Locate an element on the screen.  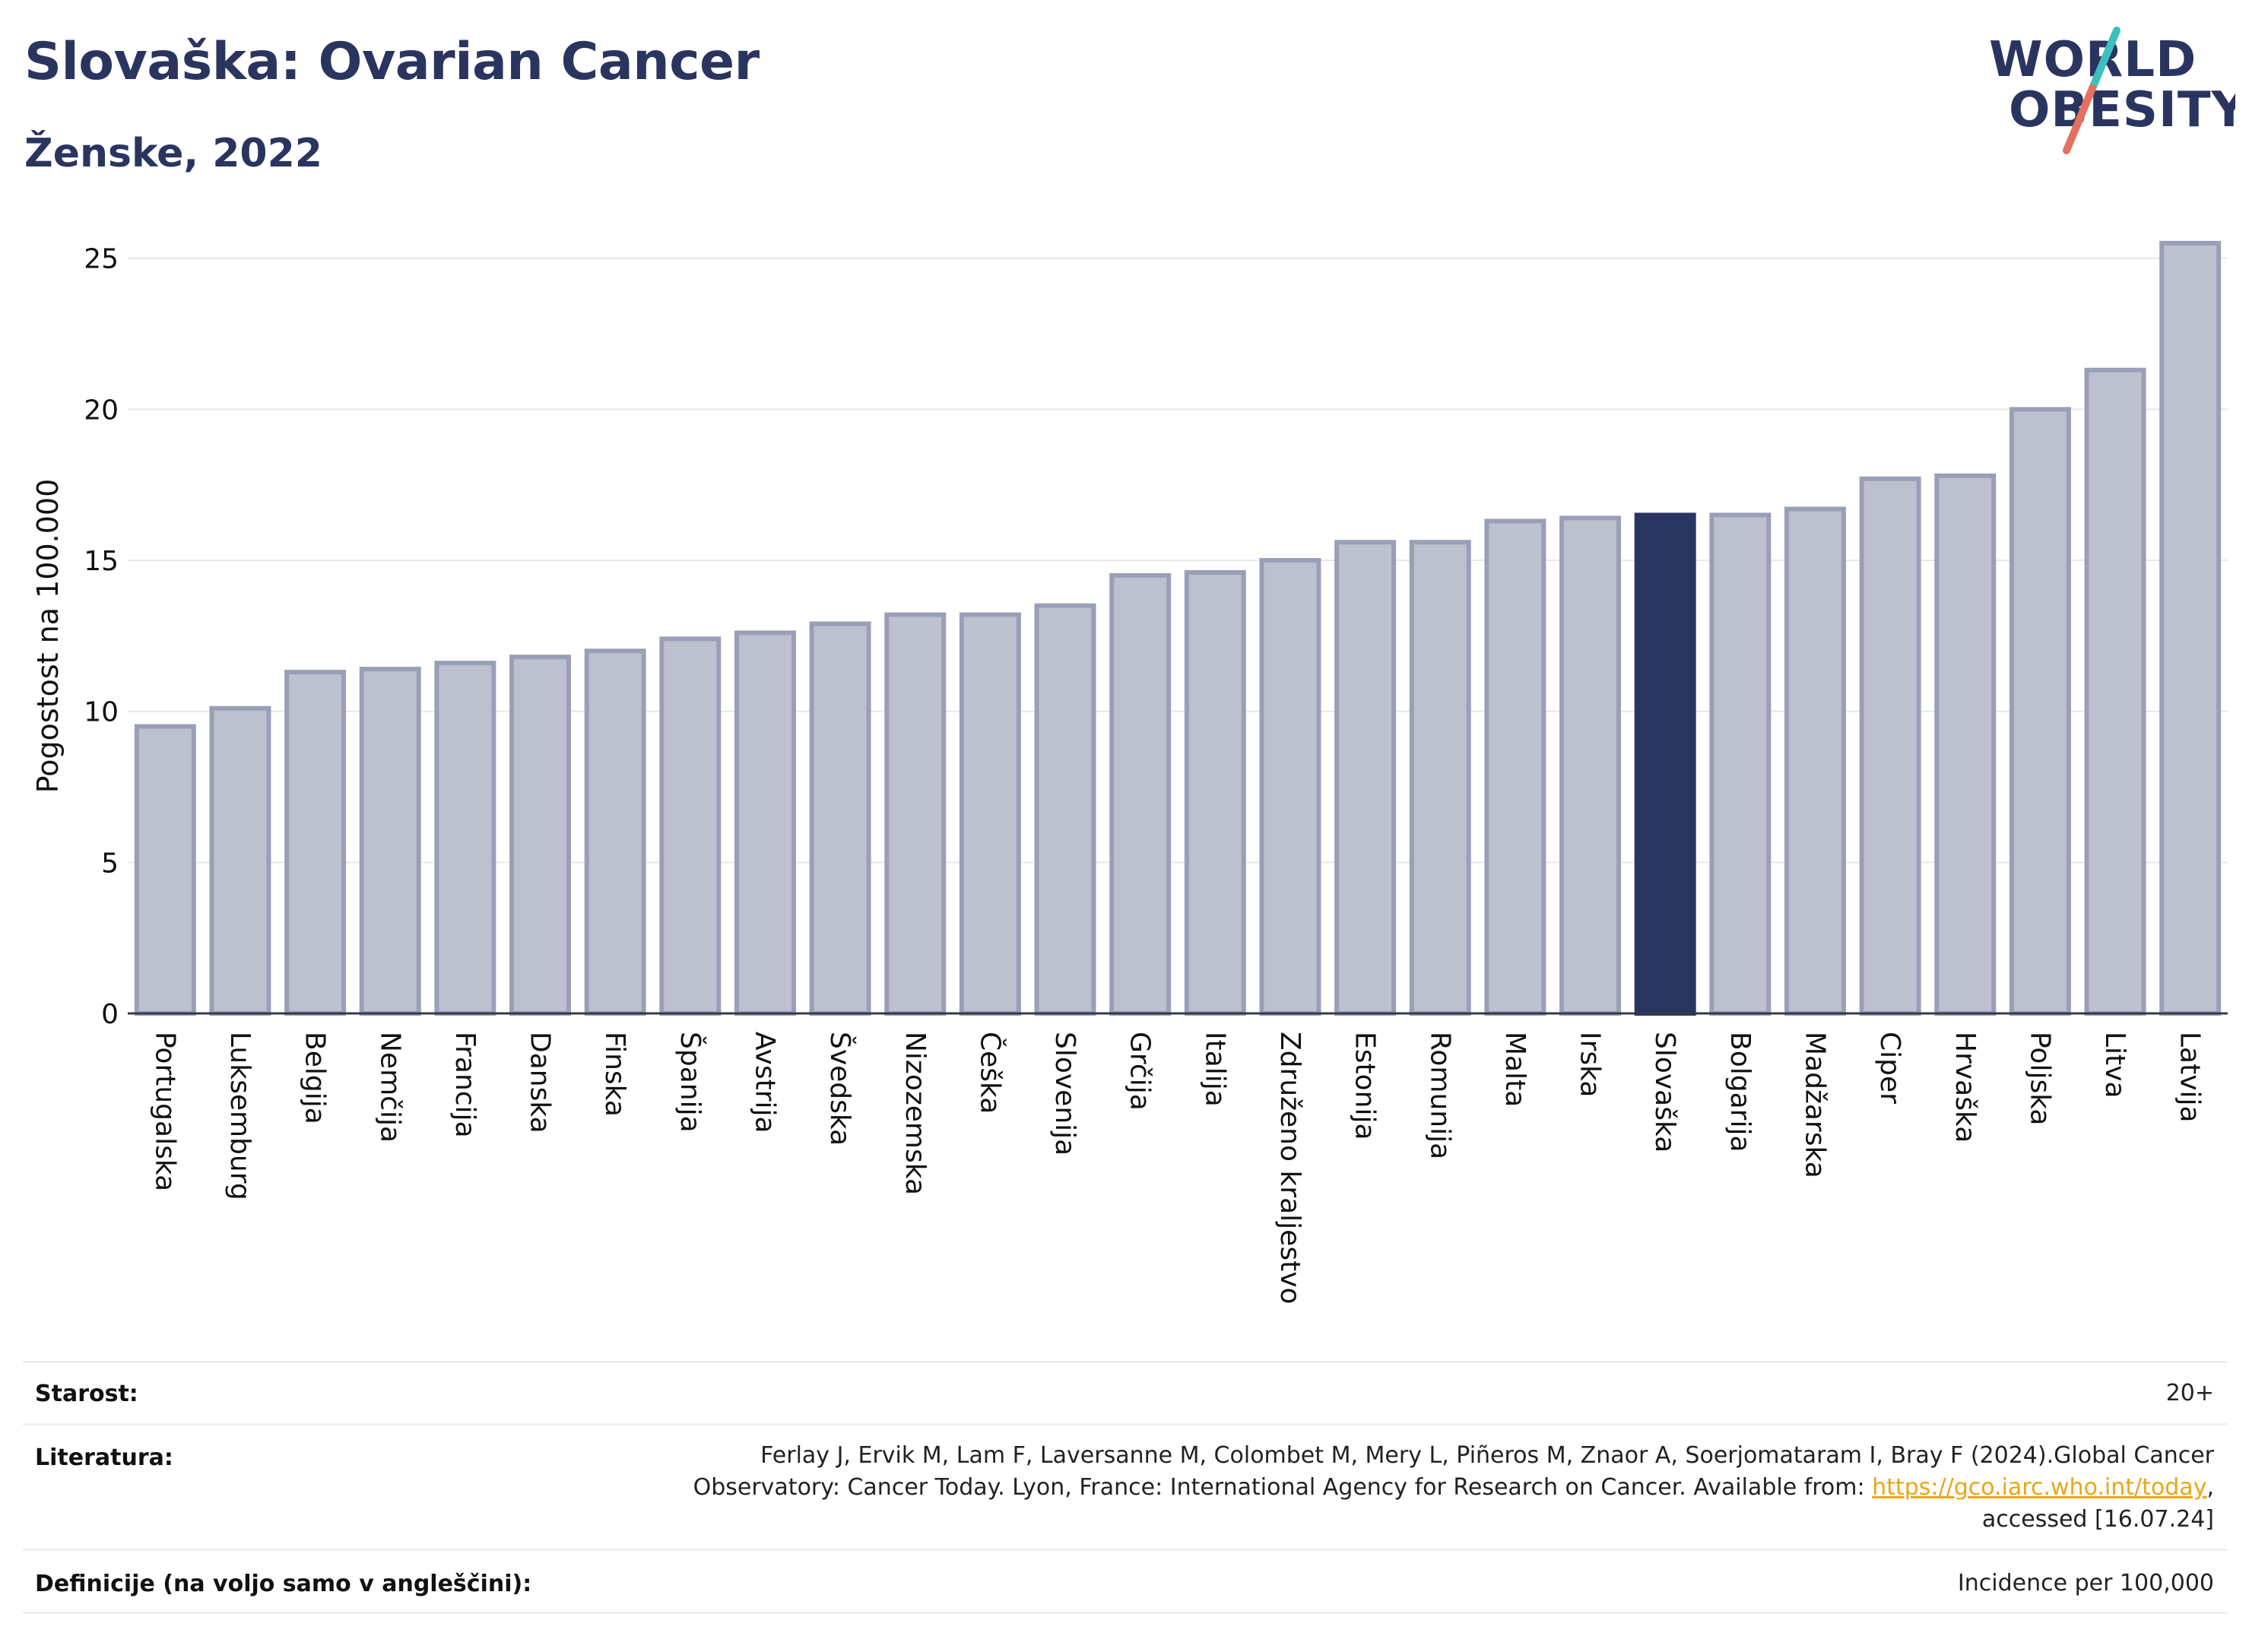
world-obesity-logo: WORLD OBESITY is located at coordinates (2112, 90).